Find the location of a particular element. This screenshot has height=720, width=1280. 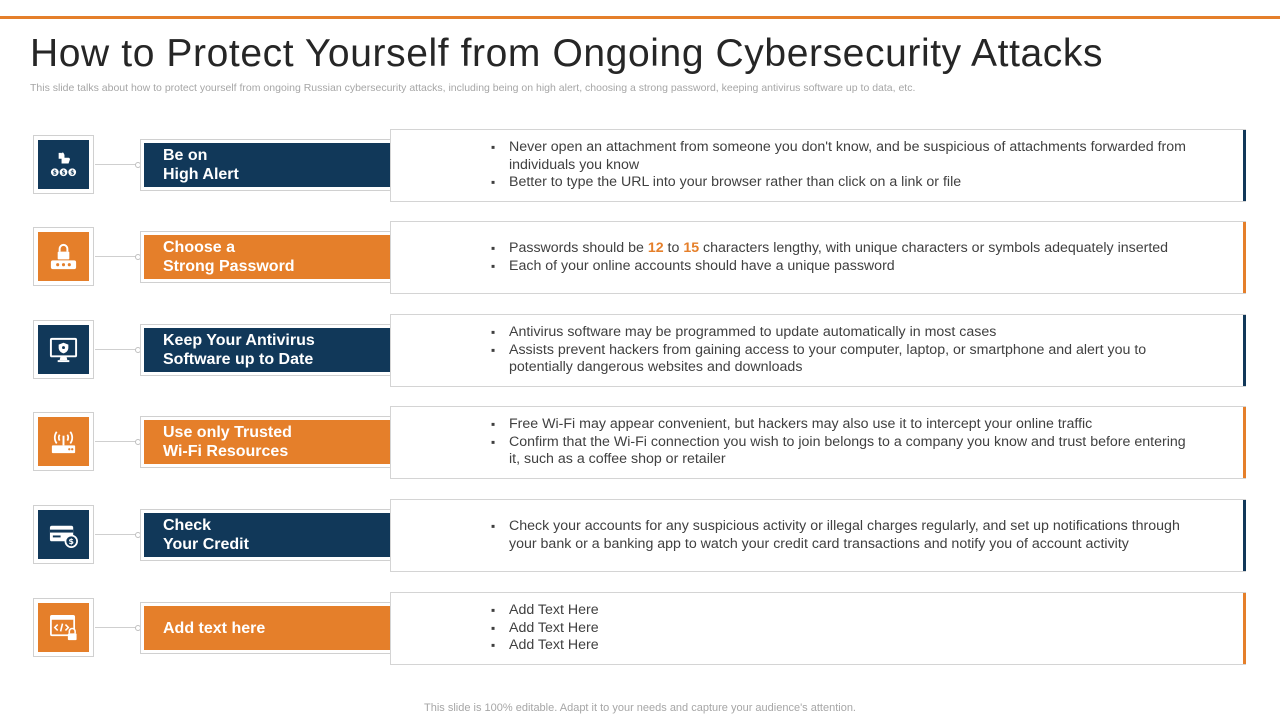

row-label: Choose a Strong Password is located at coordinates (229, 257).